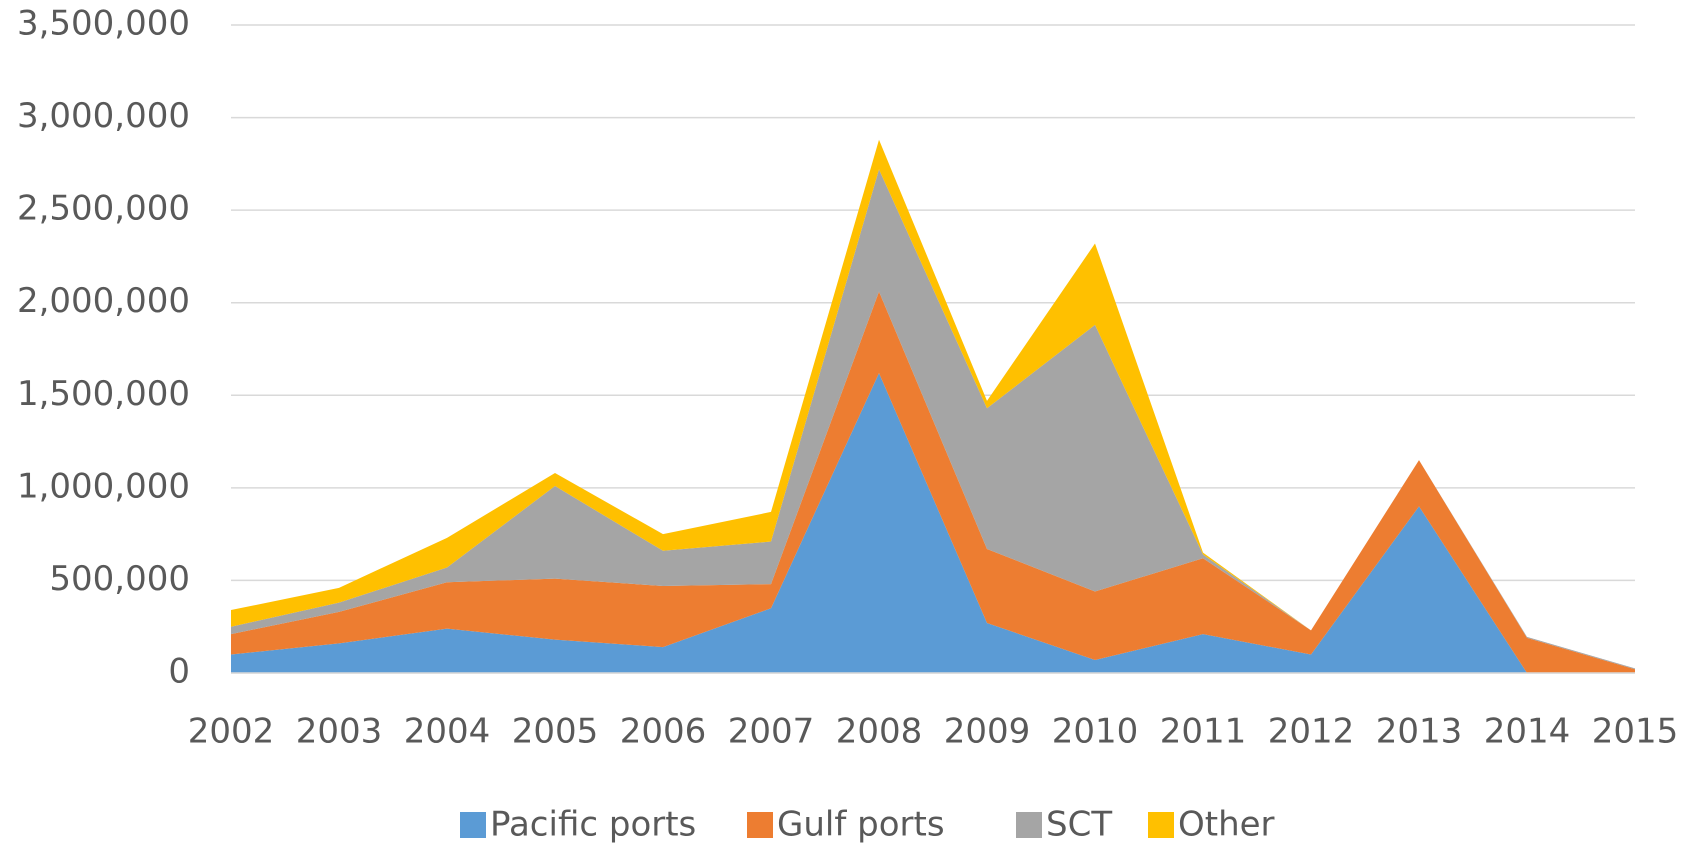 The image size is (1698, 847). Describe the element at coordinates (593, 825) in the screenshot. I see `legend-label: Pacific ports` at that location.